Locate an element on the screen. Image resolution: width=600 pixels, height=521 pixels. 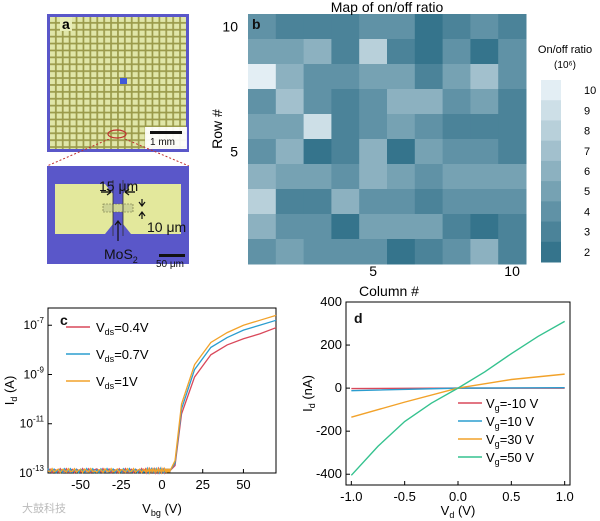
heatmap-xtick-label: 10 is located at coordinates (512, 271).